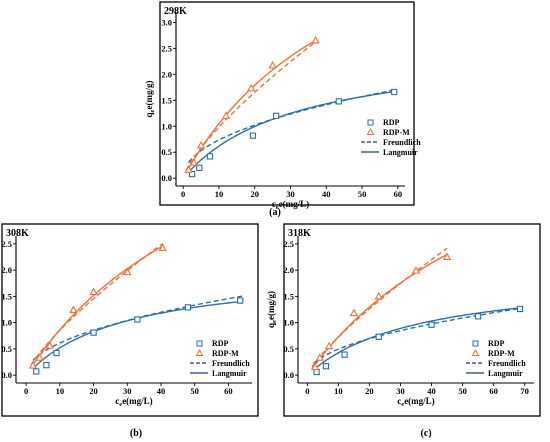  Describe the element at coordinates (524, 391) in the screenshot. I see `x-tick-label: 70` at that location.